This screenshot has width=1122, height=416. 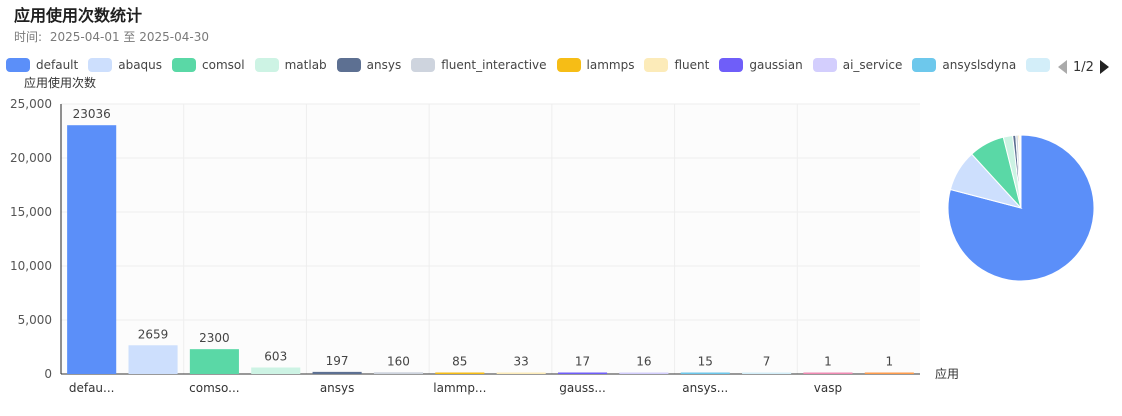 I want to click on page-title: 应用使用次数统计, so click(x=78, y=15).